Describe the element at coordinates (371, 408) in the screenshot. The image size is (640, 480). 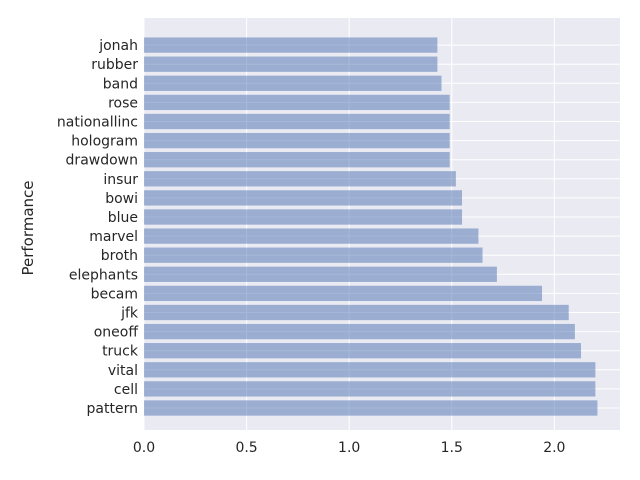
I see `bar-pattern` at that location.